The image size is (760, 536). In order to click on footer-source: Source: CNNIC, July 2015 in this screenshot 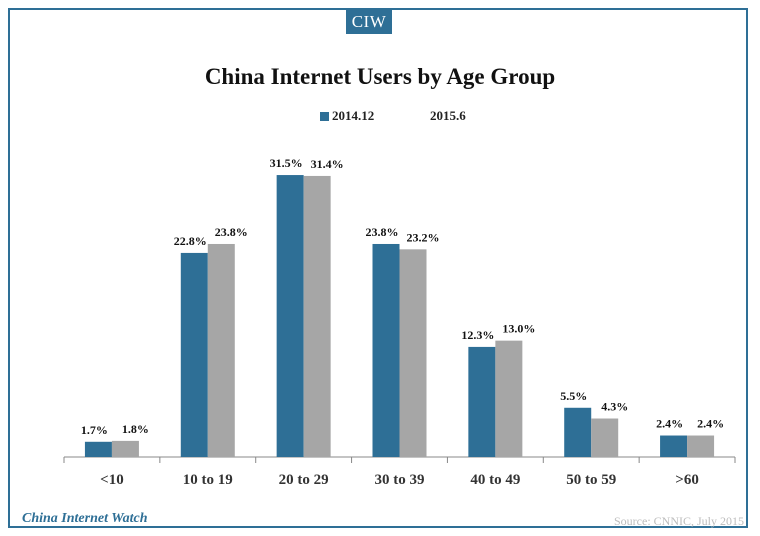, I will do `click(679, 521)`.